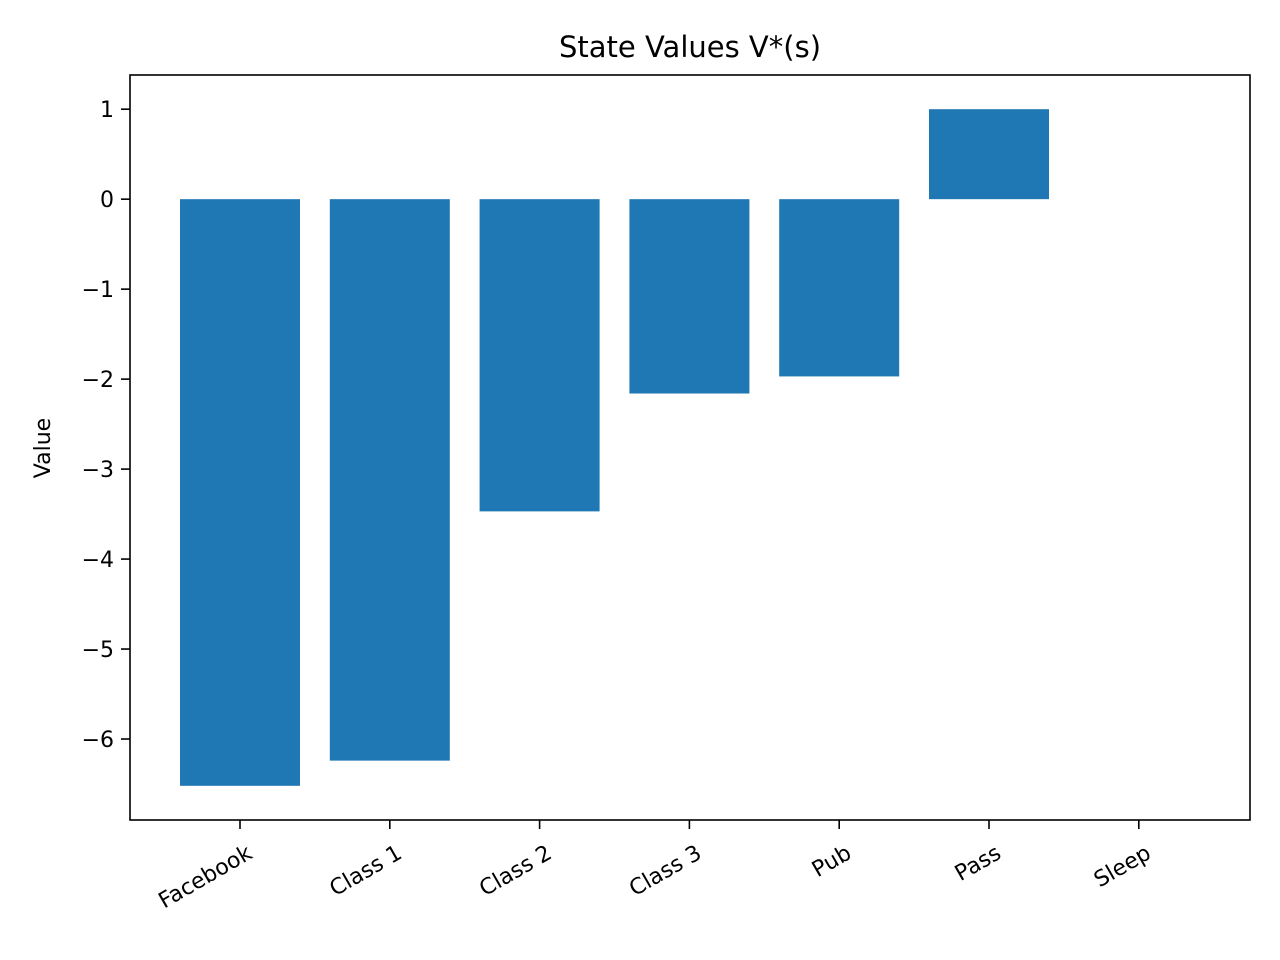 The image size is (1280, 960). Describe the element at coordinates (98, 290) in the screenshot. I see `y-tick-label: −1` at that location.